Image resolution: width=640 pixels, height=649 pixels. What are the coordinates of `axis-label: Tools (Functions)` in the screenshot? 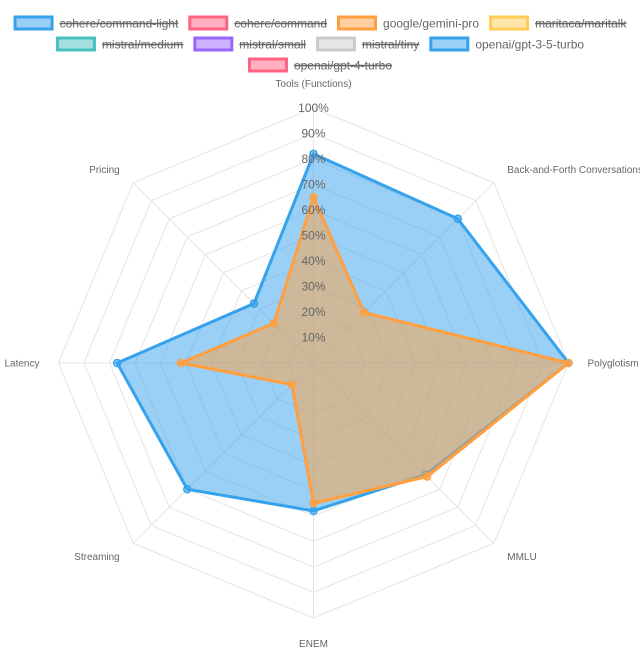 It's located at (313, 84).